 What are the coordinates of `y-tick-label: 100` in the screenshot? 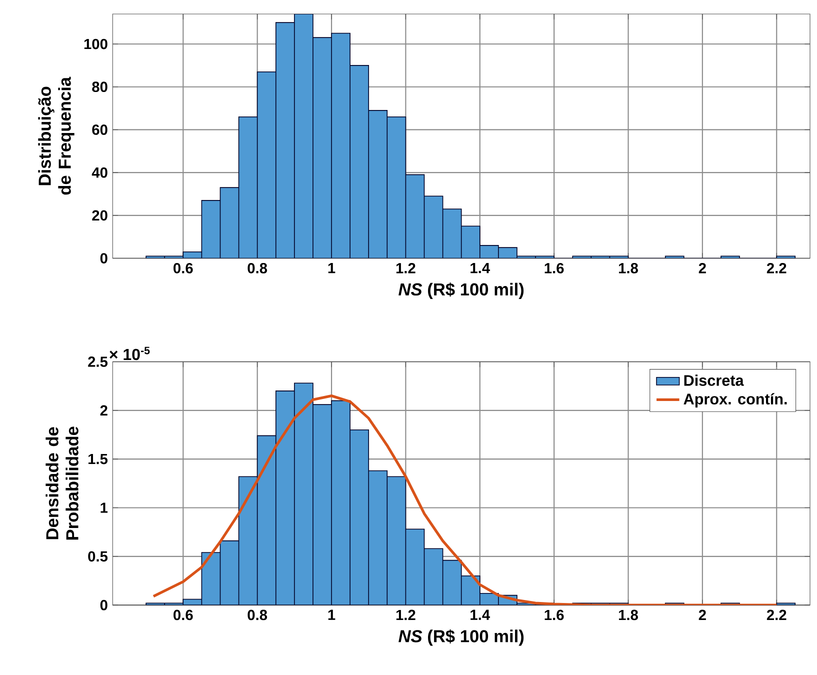 It's located at (96, 44).